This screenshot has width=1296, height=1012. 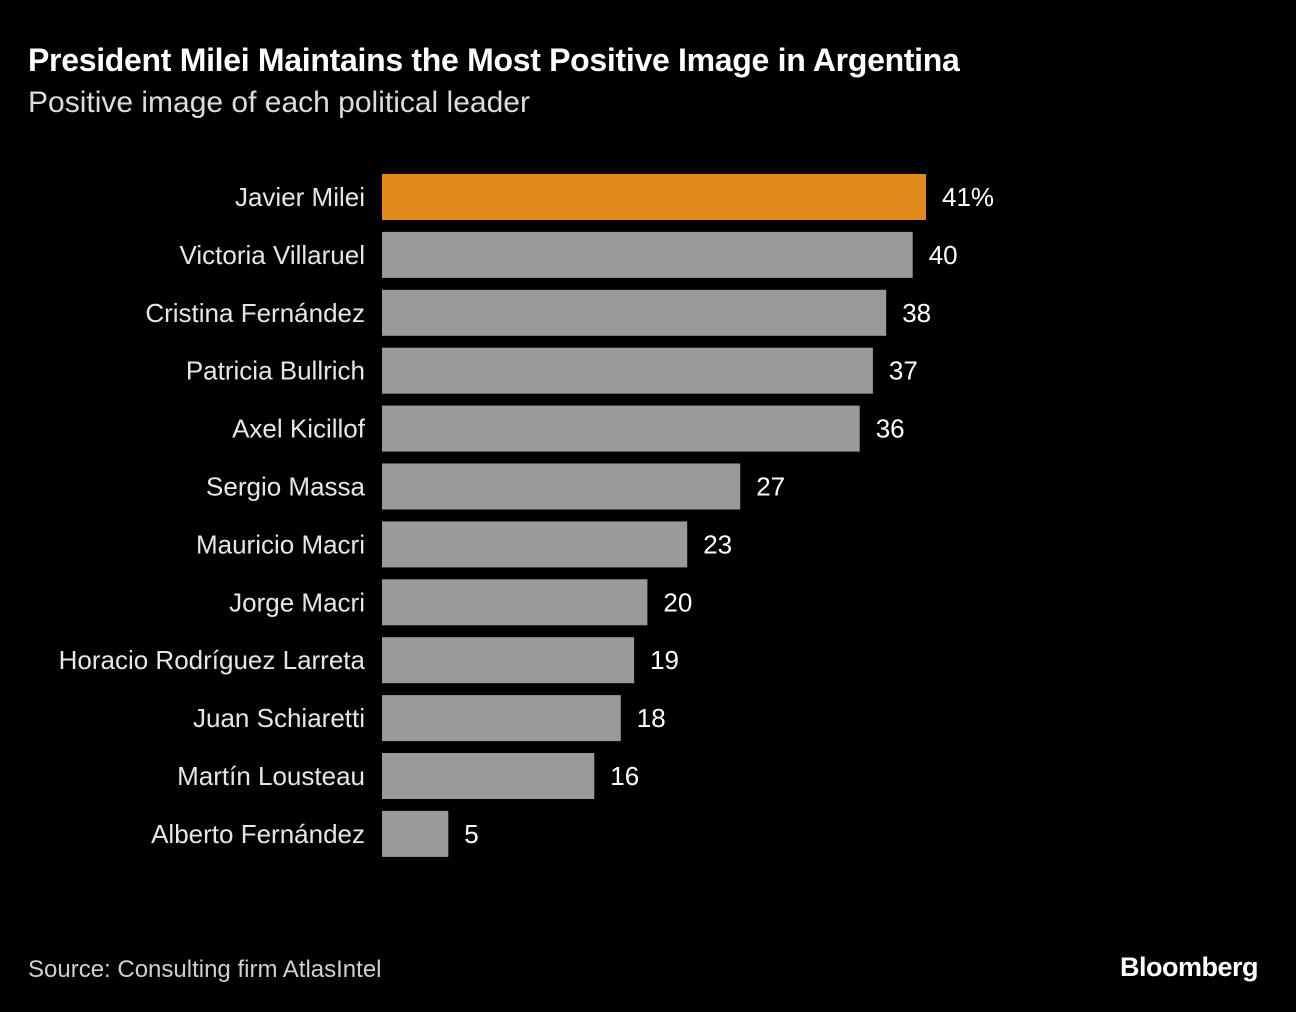 I want to click on category-label-6: Sergio Massa, so click(x=285, y=487).